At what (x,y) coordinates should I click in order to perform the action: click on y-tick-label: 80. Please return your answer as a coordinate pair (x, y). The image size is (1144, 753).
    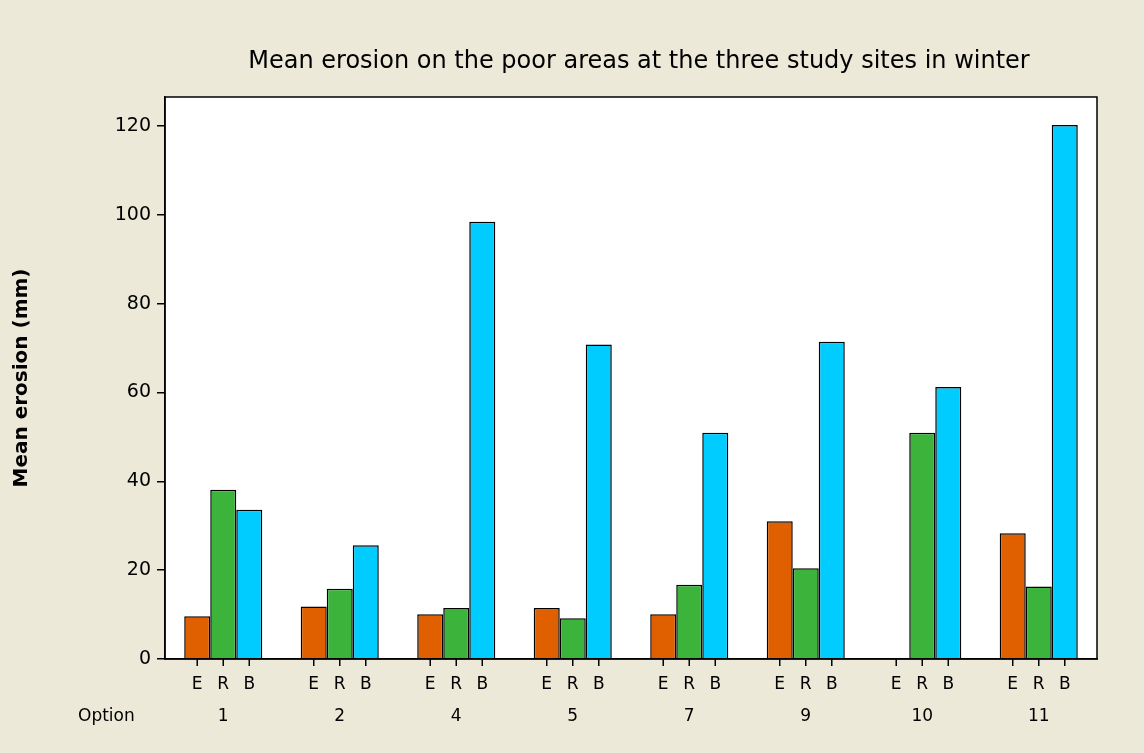
    Looking at the image, I should click on (138, 301).